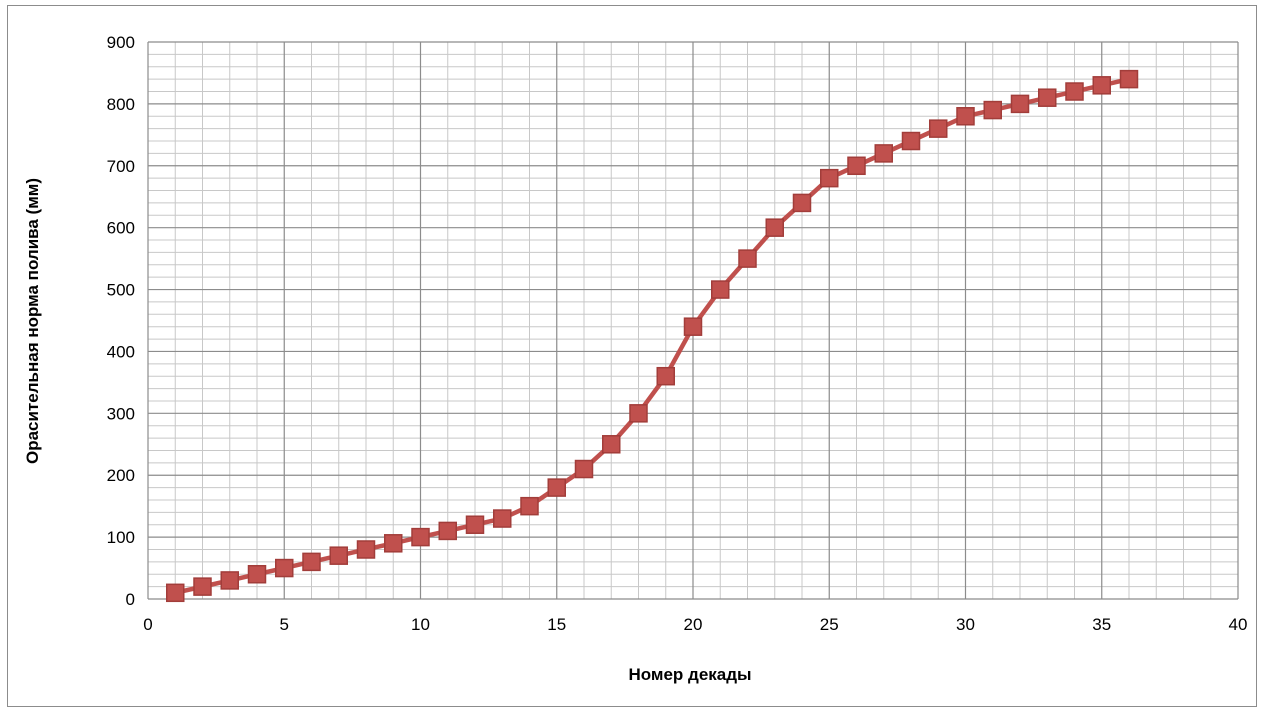 Image resolution: width=1265 pixels, height=715 pixels. Describe the element at coordinates (1238, 624) in the screenshot. I see `x-tick-label: 40` at that location.